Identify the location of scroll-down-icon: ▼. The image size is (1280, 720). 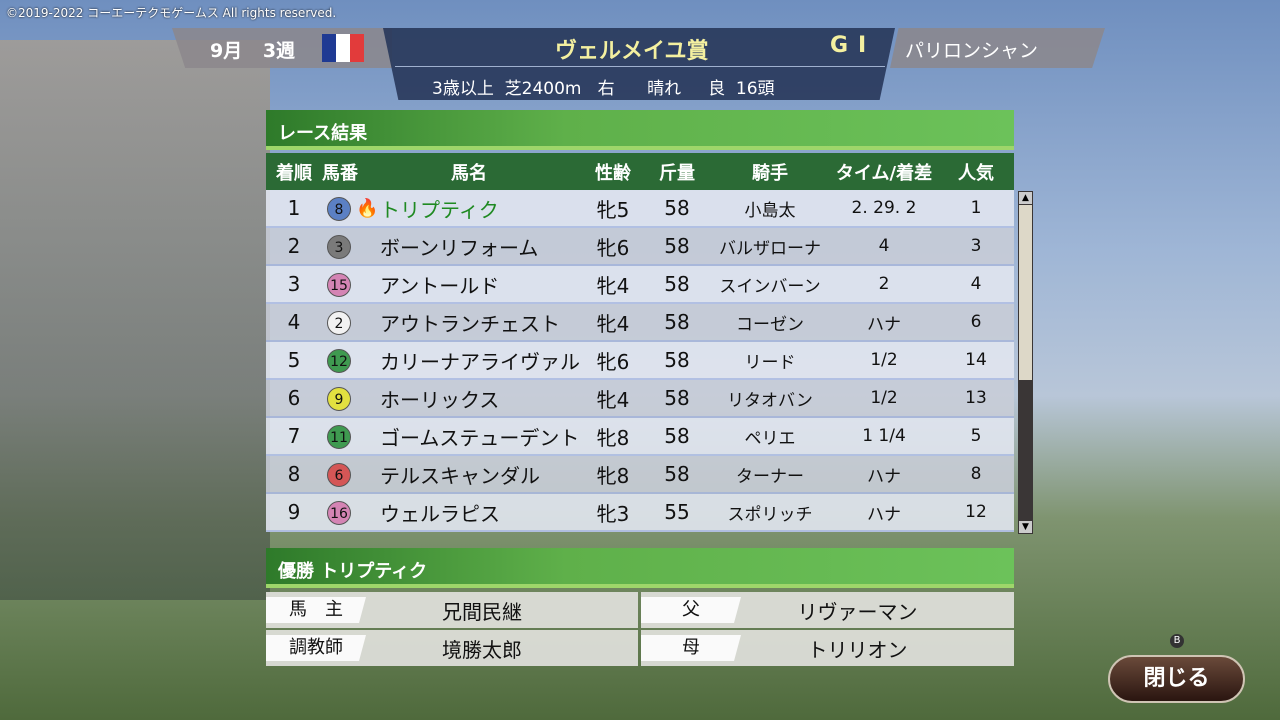
(1025, 527).